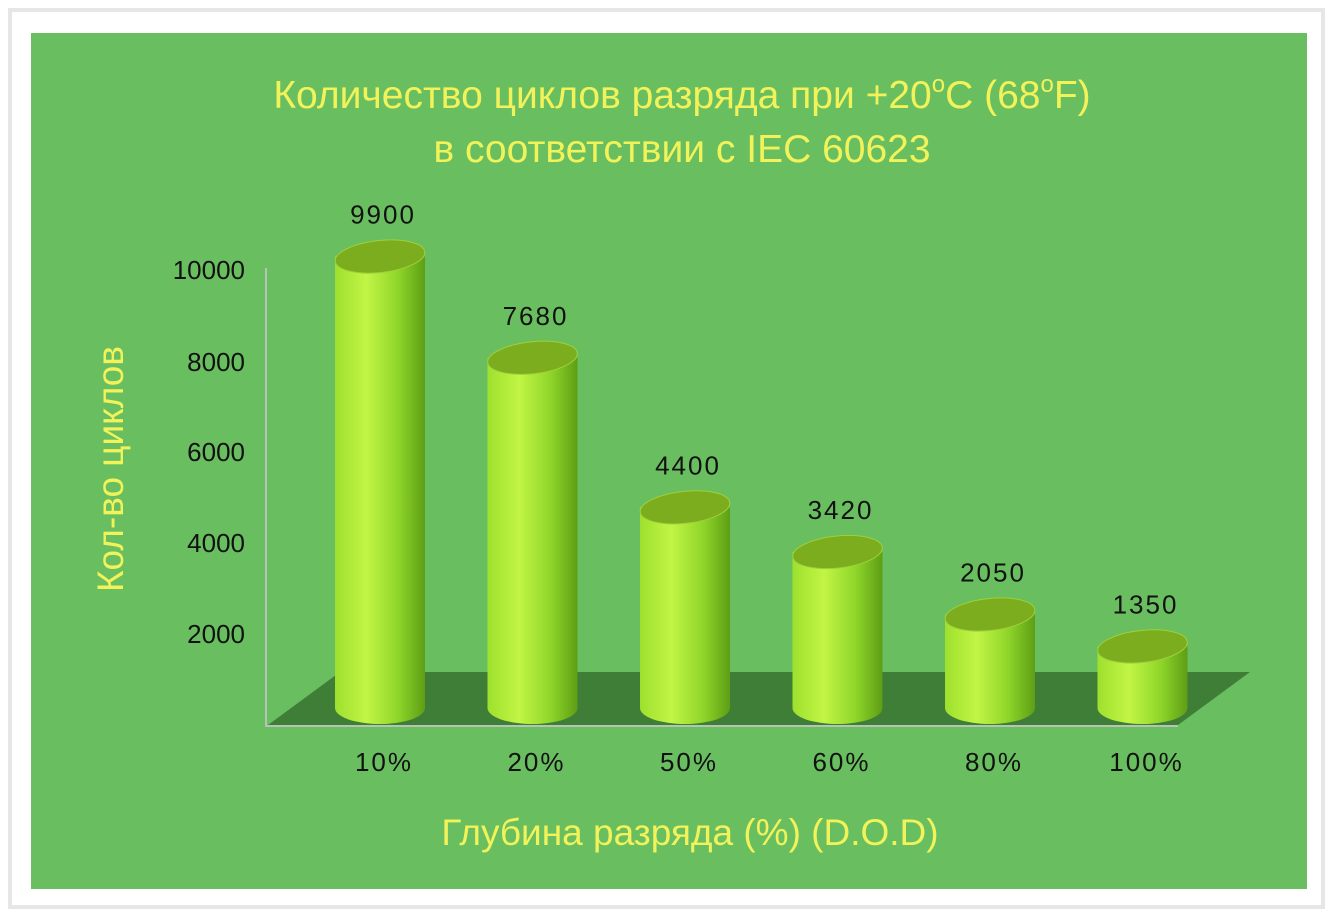 The width and height of the screenshot is (1337, 921). Describe the element at coordinates (1146, 762) in the screenshot. I see `x-tick-label: 100%` at that location.